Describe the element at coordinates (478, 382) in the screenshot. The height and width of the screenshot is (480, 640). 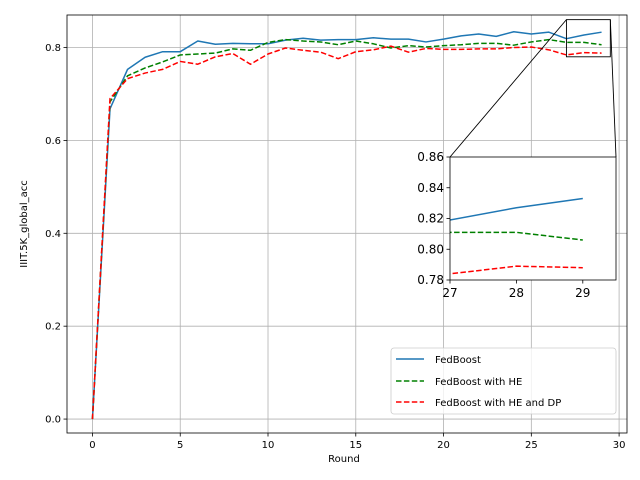
I see `legend-label-fedboost-he: FedBoost with HE` at that location.